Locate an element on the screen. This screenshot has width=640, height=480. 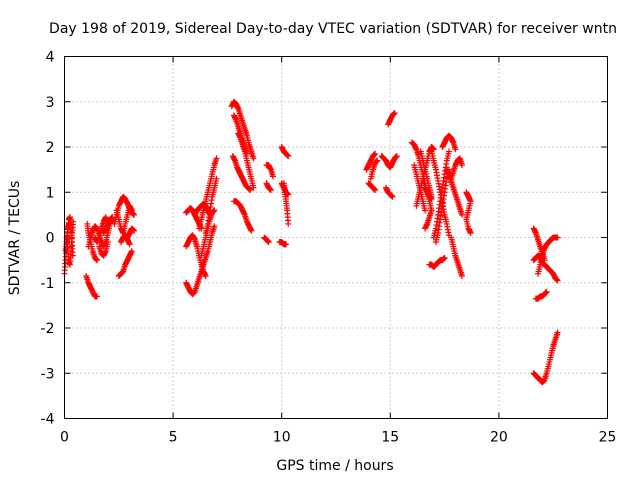
y-tick-label: 3 is located at coordinates (50, 103).